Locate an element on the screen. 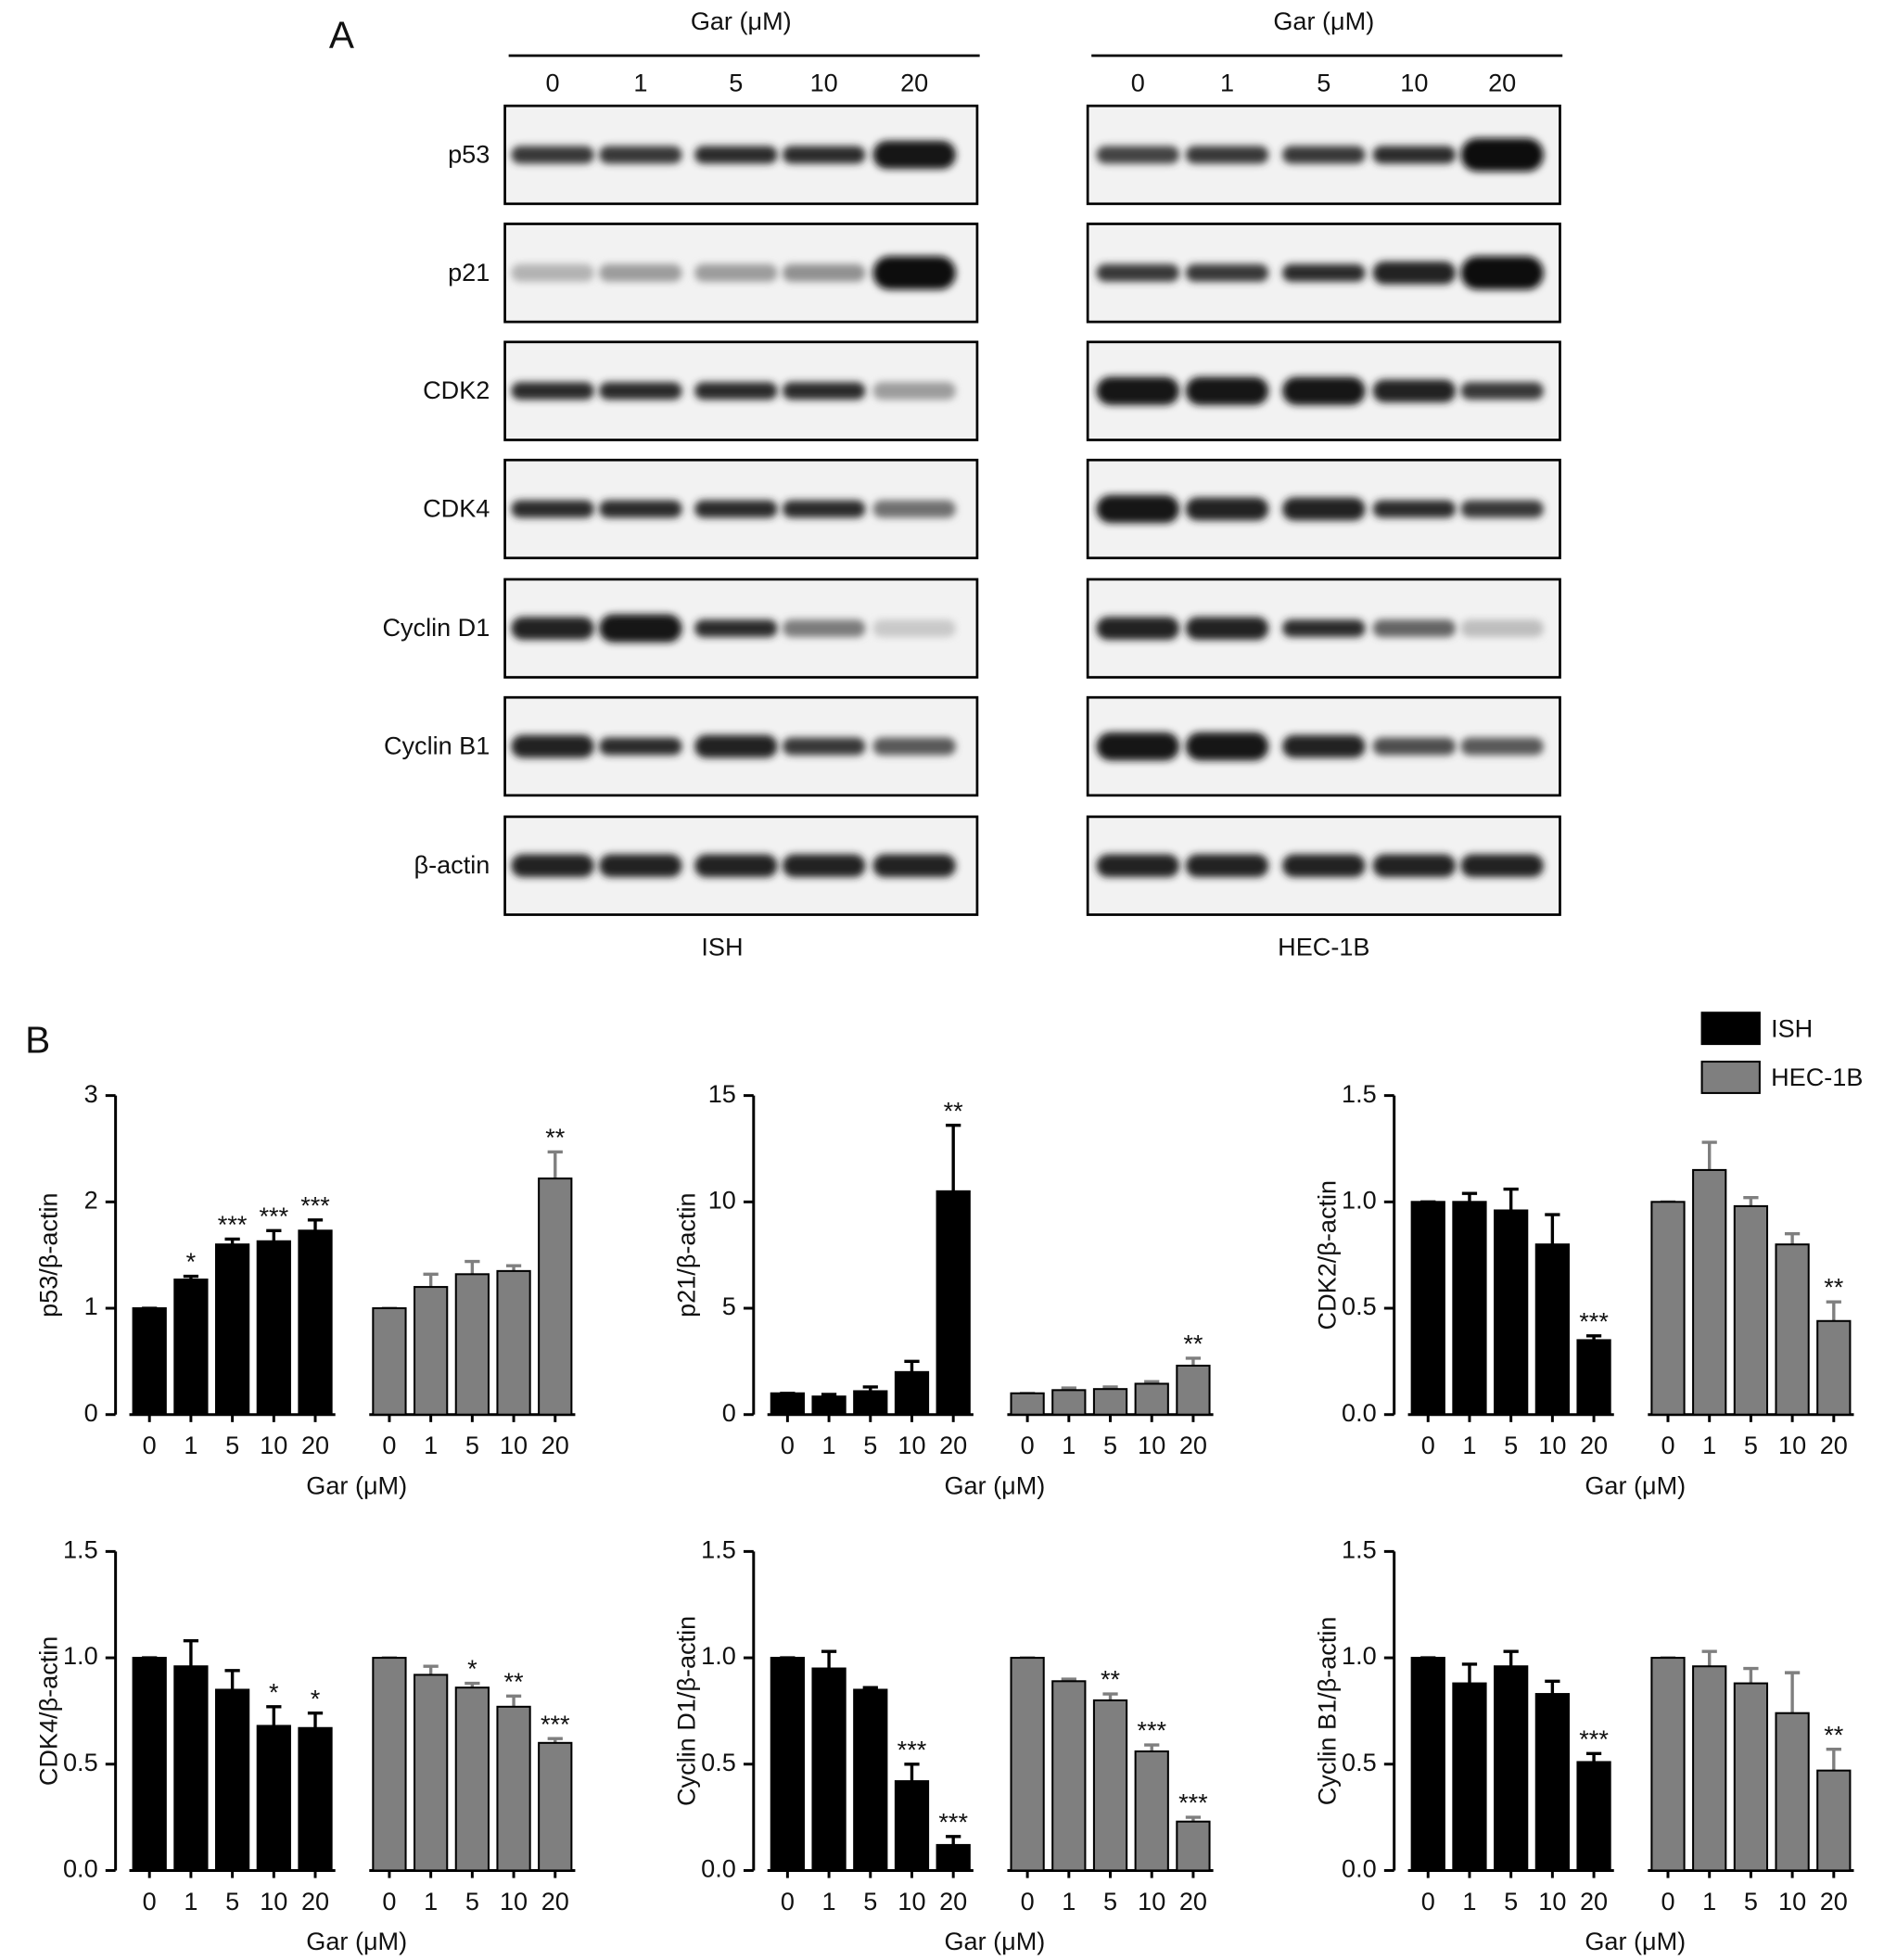  protein-label: Cyclin B1 is located at coordinates (437, 746).